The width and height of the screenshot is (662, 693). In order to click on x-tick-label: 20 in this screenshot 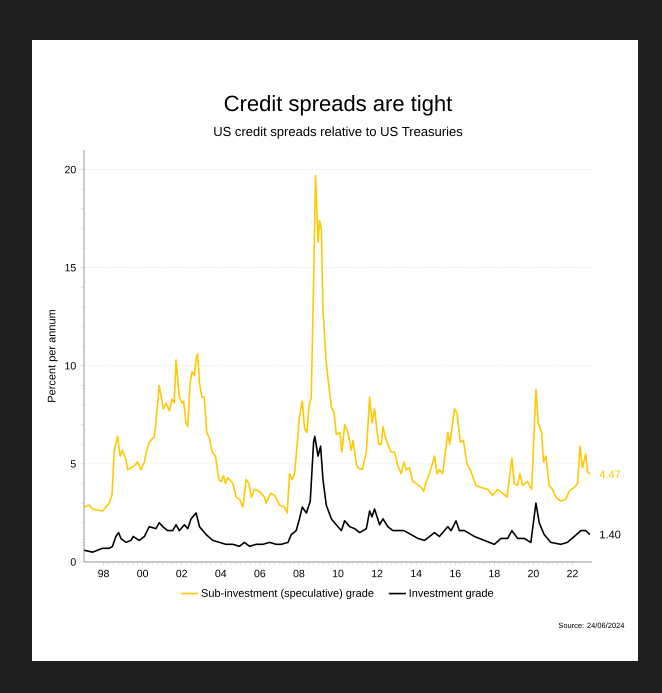, I will do `click(533, 574)`.